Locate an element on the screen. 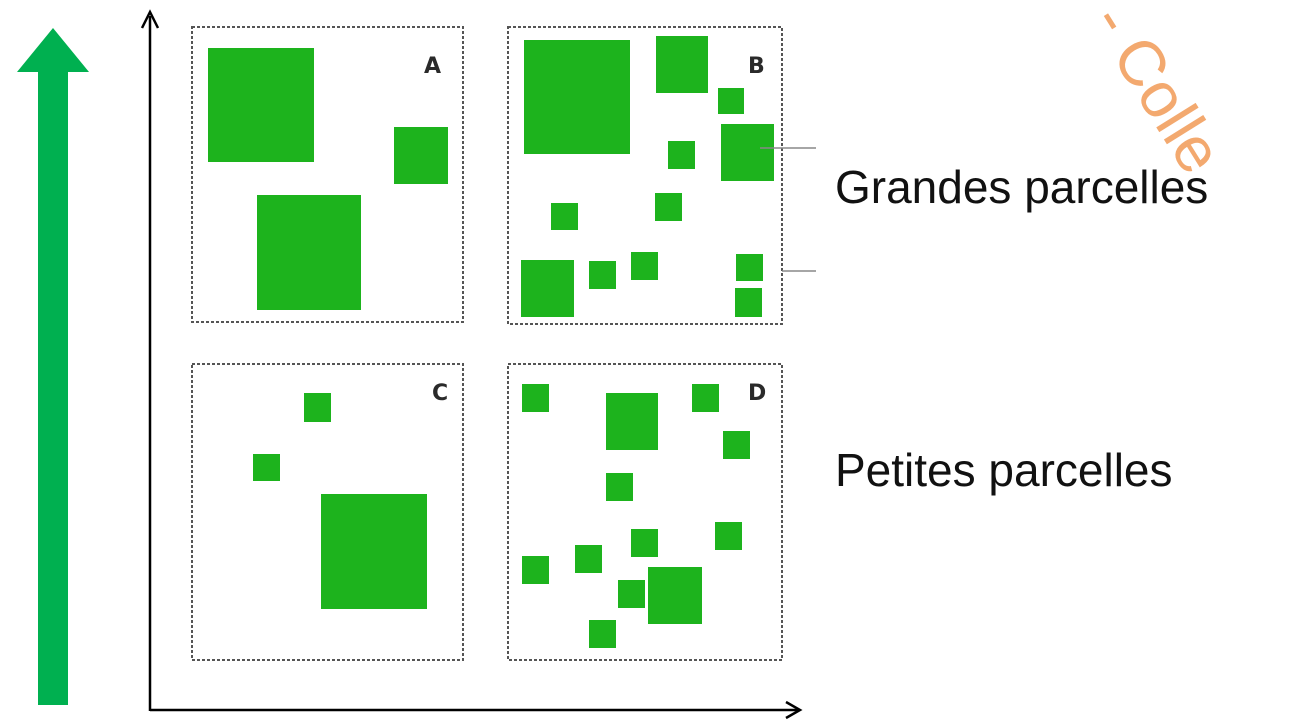  label-large-parcels: Grandes parcelles is located at coordinates (1022, 187).